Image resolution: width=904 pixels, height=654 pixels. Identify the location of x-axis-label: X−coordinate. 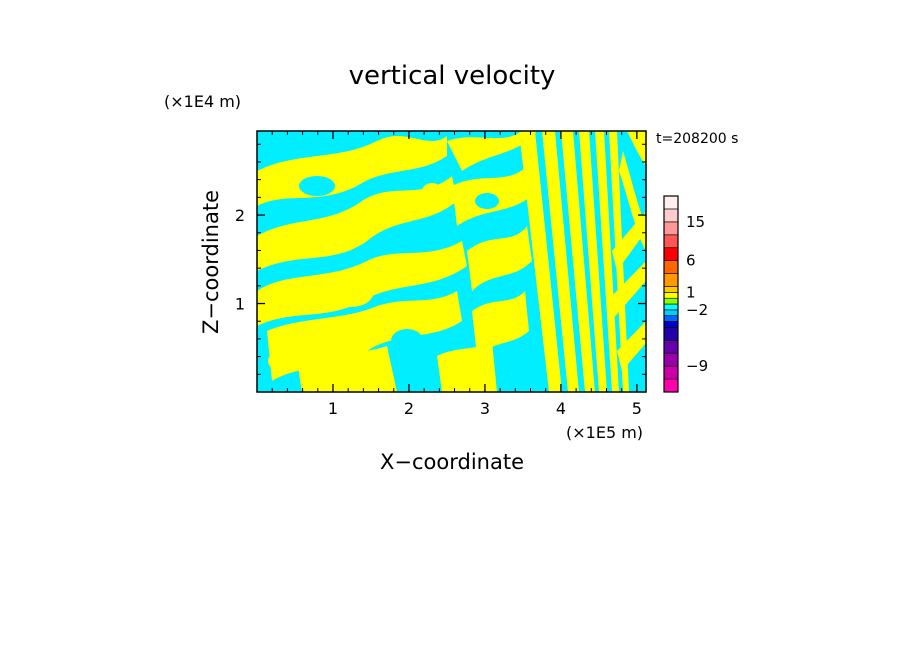
(452, 462).